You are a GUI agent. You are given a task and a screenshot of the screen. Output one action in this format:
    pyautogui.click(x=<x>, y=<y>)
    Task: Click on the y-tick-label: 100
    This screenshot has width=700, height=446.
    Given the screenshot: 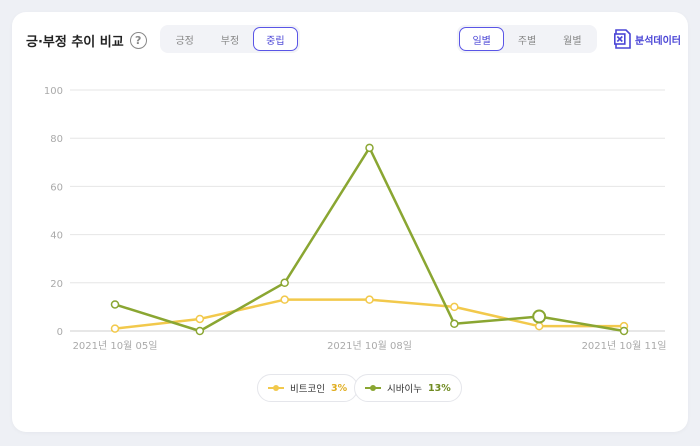 What is the action you would take?
    pyautogui.click(x=53, y=91)
    